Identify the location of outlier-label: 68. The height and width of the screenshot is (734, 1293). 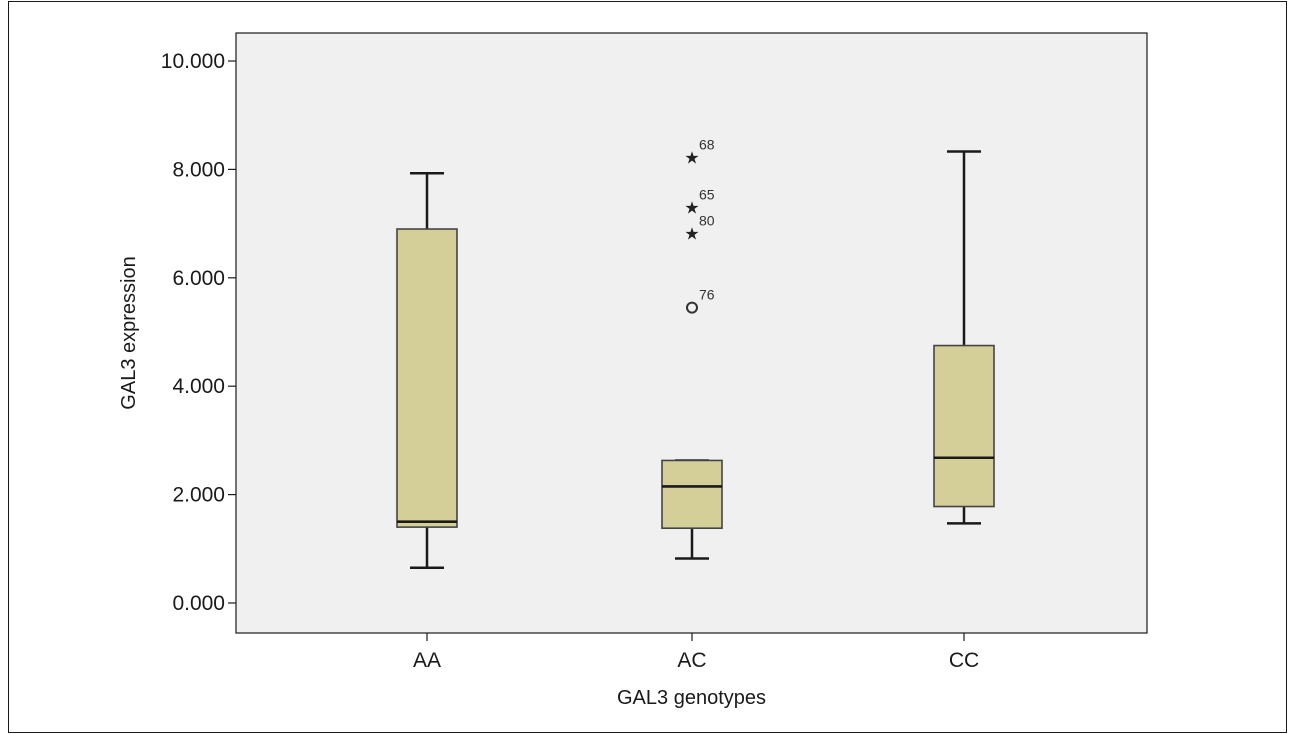
(707, 144).